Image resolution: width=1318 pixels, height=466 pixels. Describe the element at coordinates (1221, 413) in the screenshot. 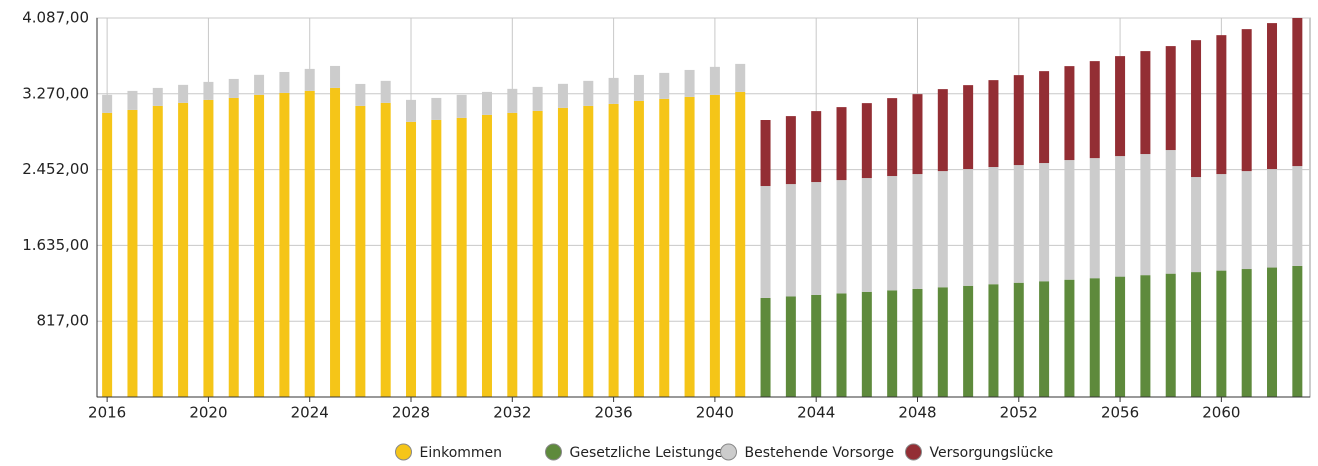

I see `x-tick-label: 2060` at that location.